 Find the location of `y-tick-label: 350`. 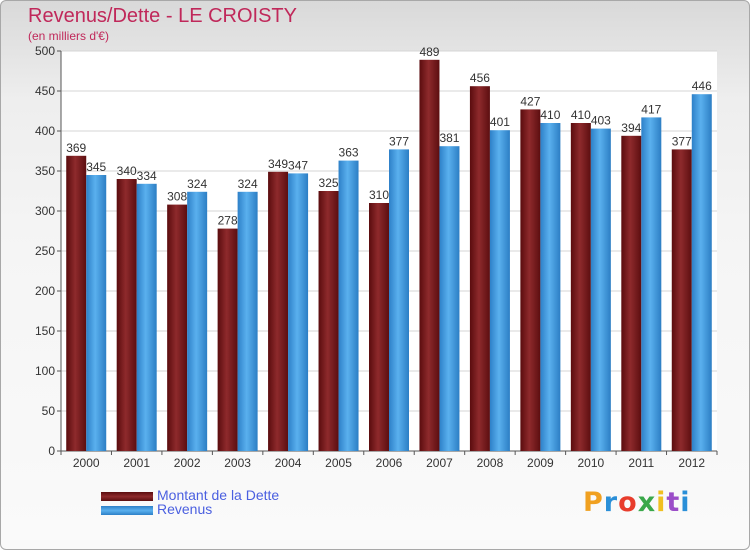

y-tick-label: 350 is located at coordinates (45, 171).